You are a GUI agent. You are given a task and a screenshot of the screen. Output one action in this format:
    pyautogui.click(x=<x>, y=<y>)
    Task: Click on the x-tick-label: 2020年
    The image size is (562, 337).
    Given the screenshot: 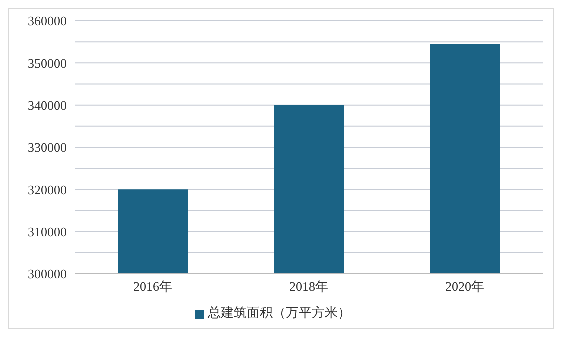 What is the action you would take?
    pyautogui.click(x=465, y=286)
    